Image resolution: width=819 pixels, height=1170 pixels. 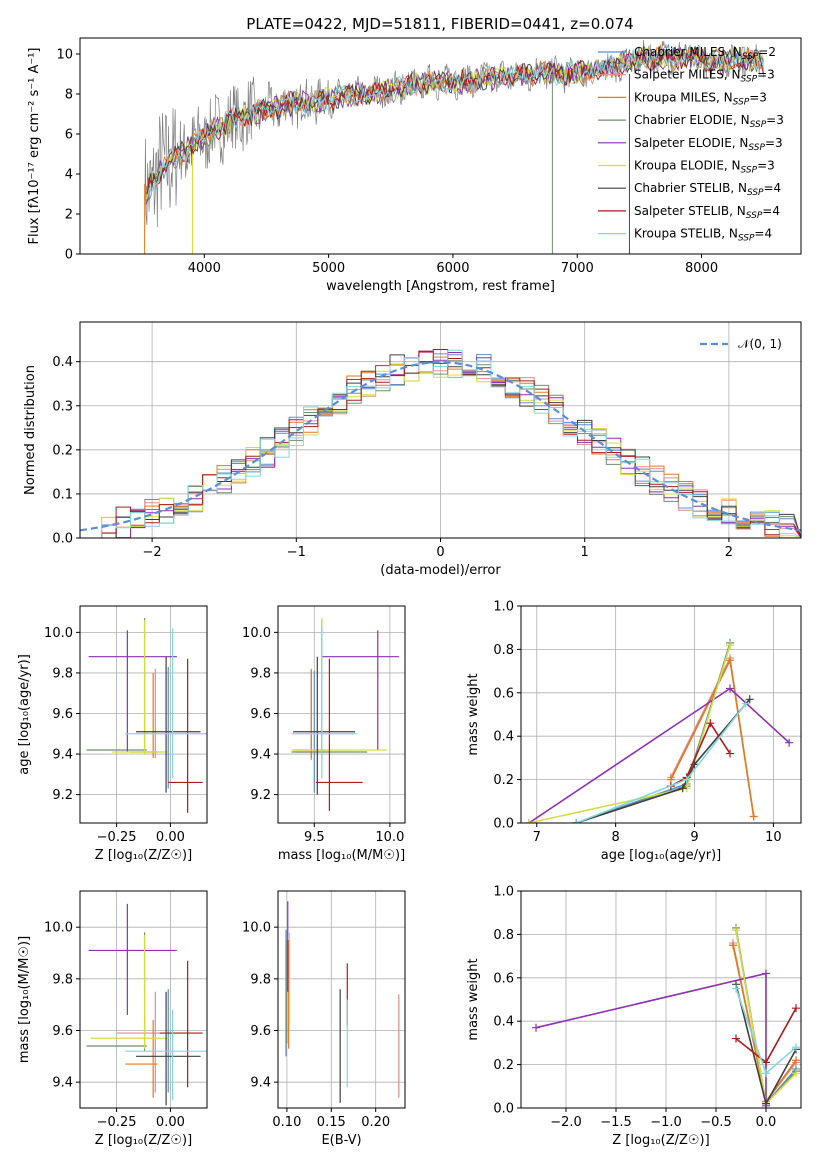 I want to click on legend-label: Salpeter MILES, N, so click(x=687, y=75).